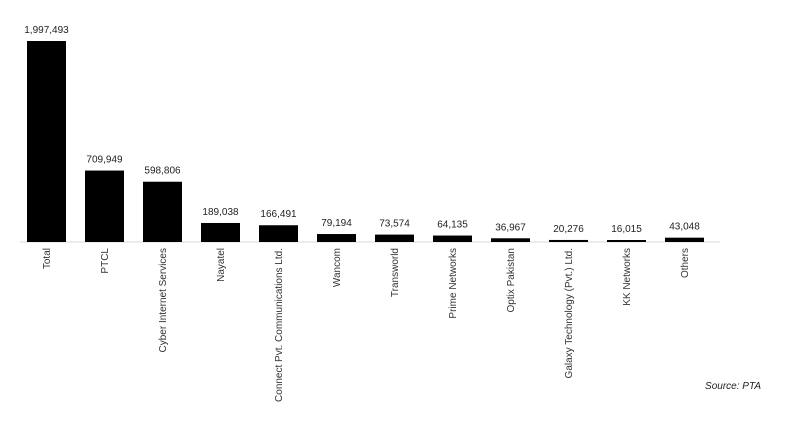  Describe the element at coordinates (337, 267) in the screenshot. I see `category-label-5: Wancom` at that location.